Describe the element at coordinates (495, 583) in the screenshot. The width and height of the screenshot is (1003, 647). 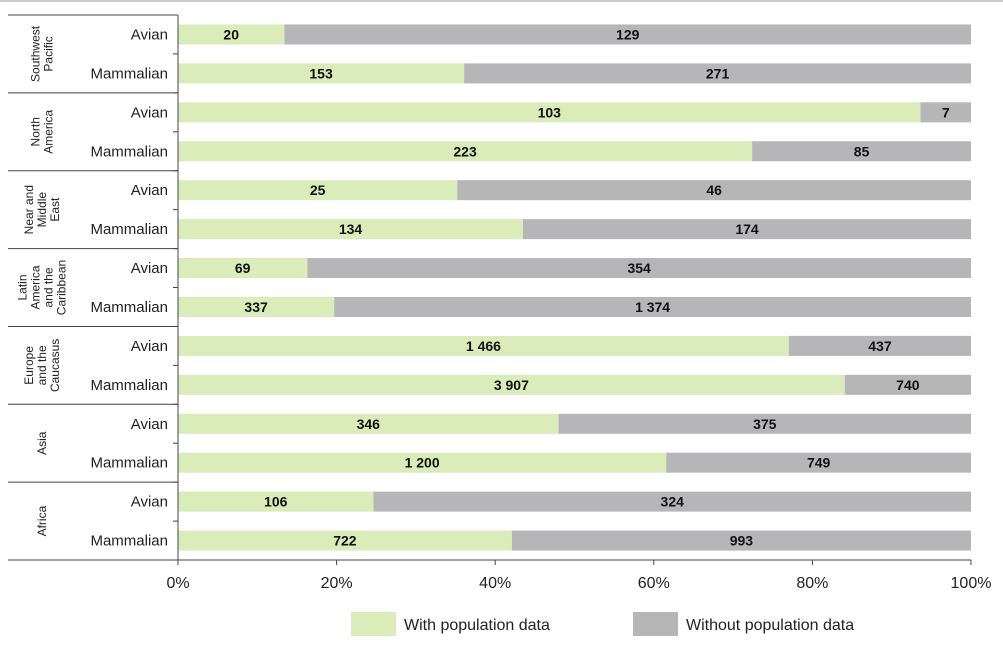
I see `x-tick-label: 40%` at that location.